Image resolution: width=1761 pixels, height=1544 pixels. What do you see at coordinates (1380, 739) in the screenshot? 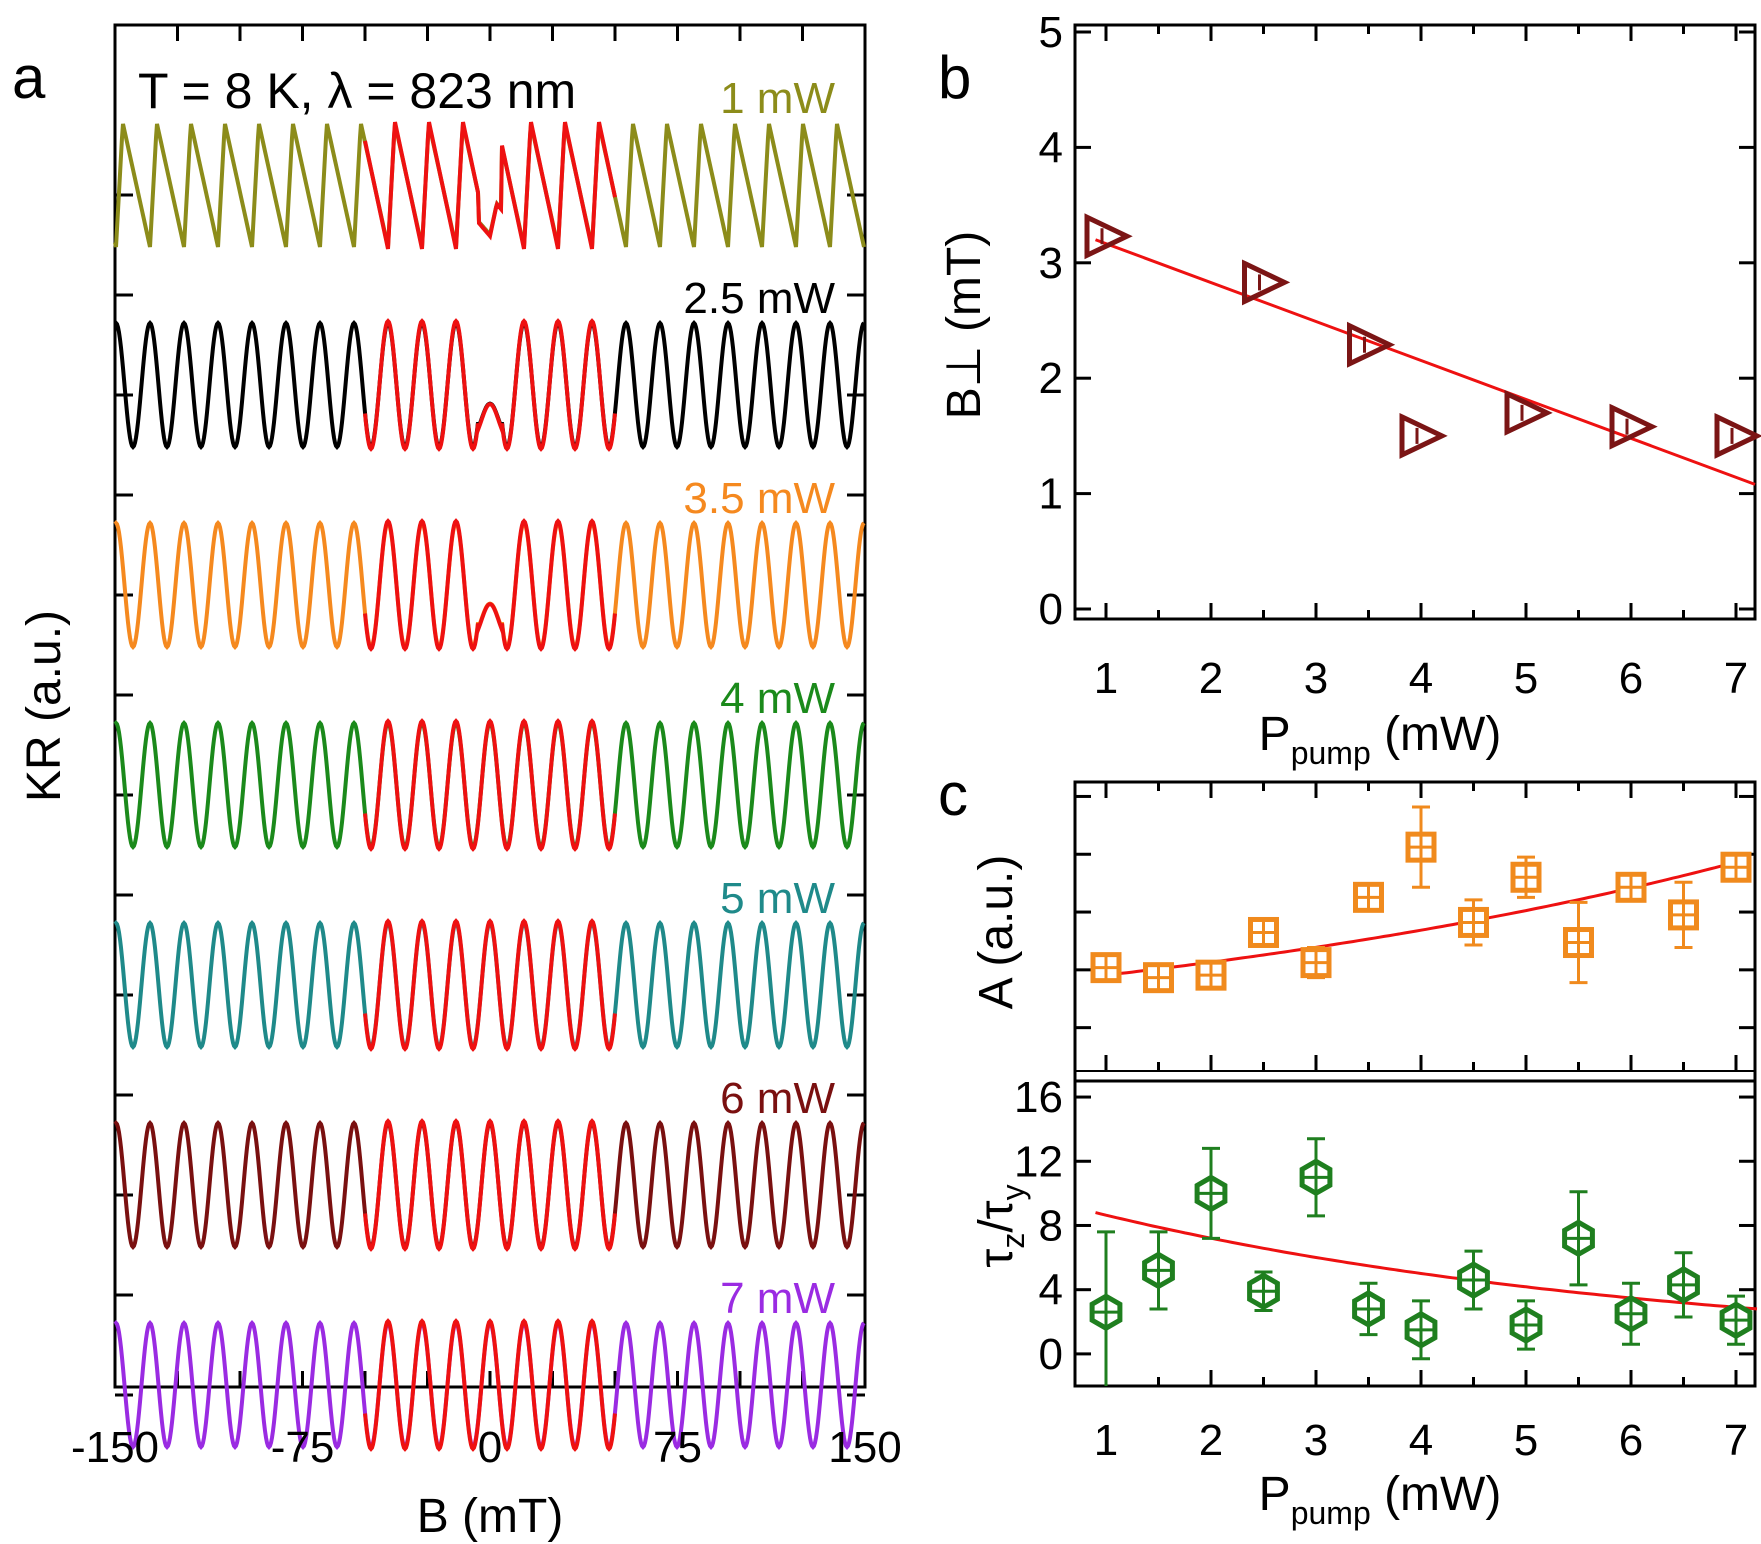
I see `panel-b-xlabel: Ppump (mW)` at bounding box center [1380, 739].